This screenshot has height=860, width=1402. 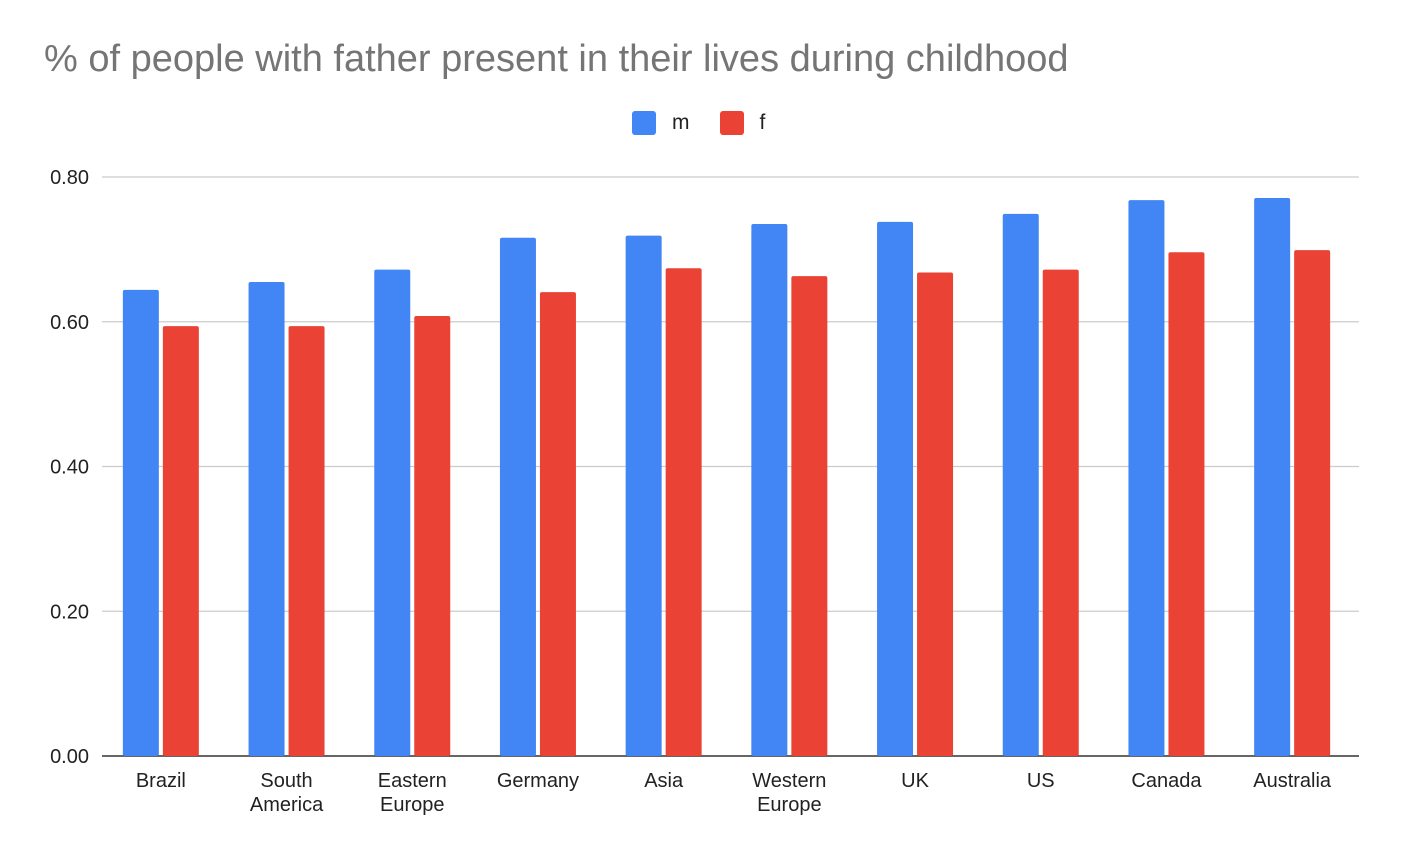 I want to click on x-tick-label: Western, so click(x=789, y=781).